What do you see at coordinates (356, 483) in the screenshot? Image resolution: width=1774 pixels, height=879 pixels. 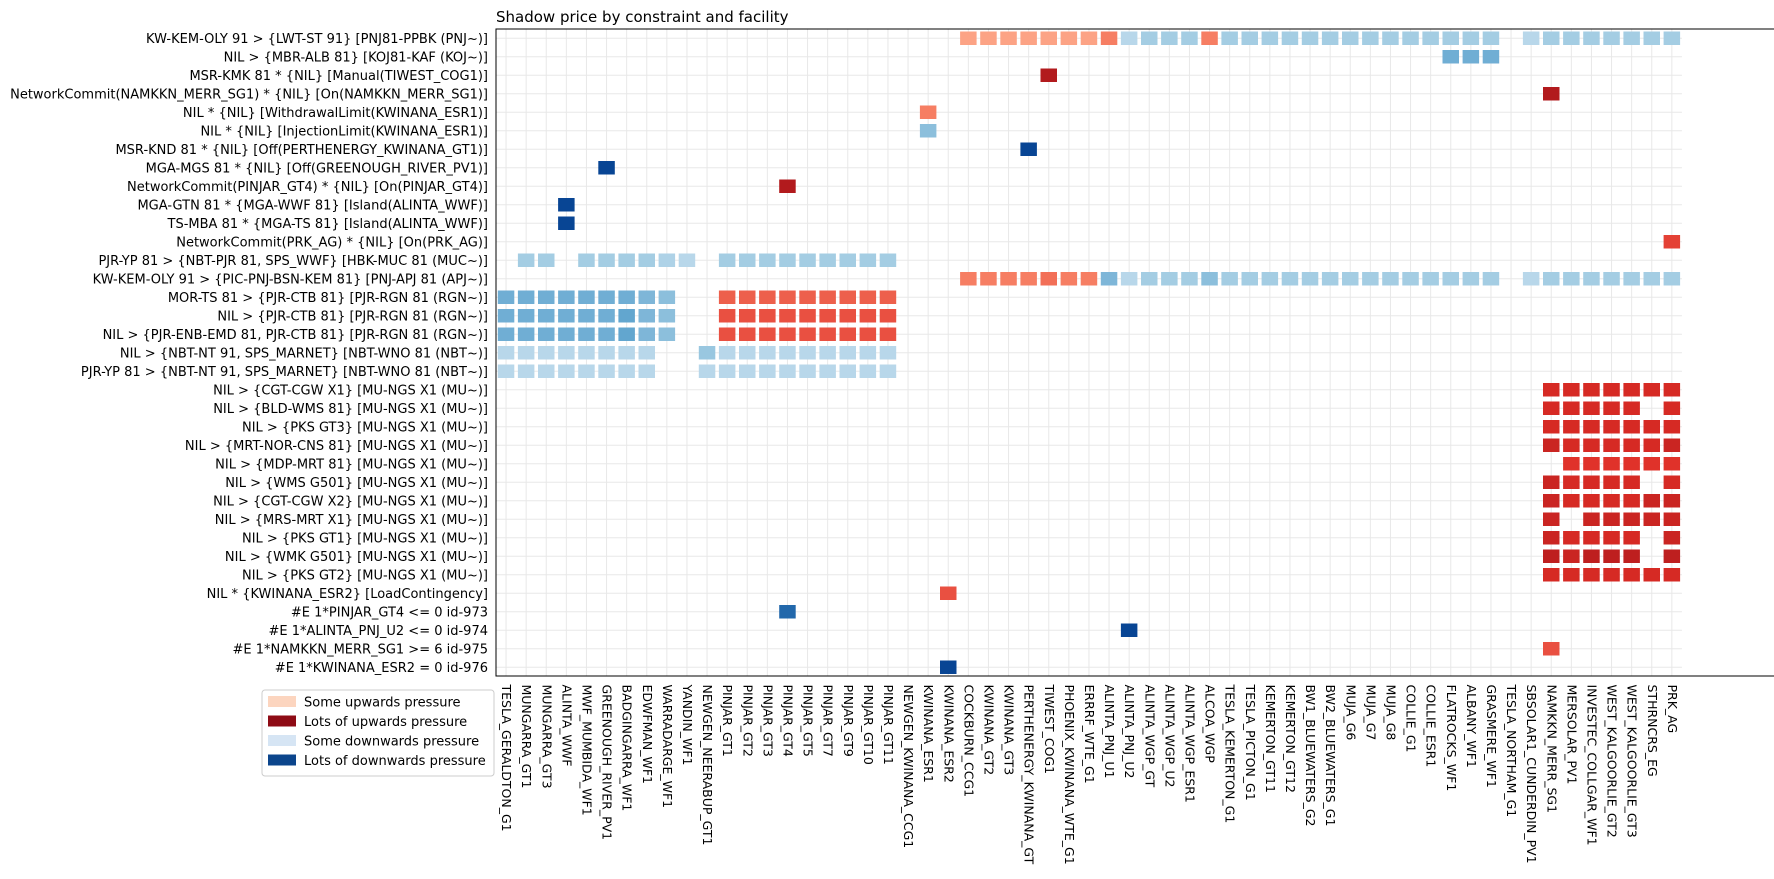 I see `row-label: NIL > {WMS G501} [MU-NGS X1 (MU~)]` at bounding box center [356, 483].